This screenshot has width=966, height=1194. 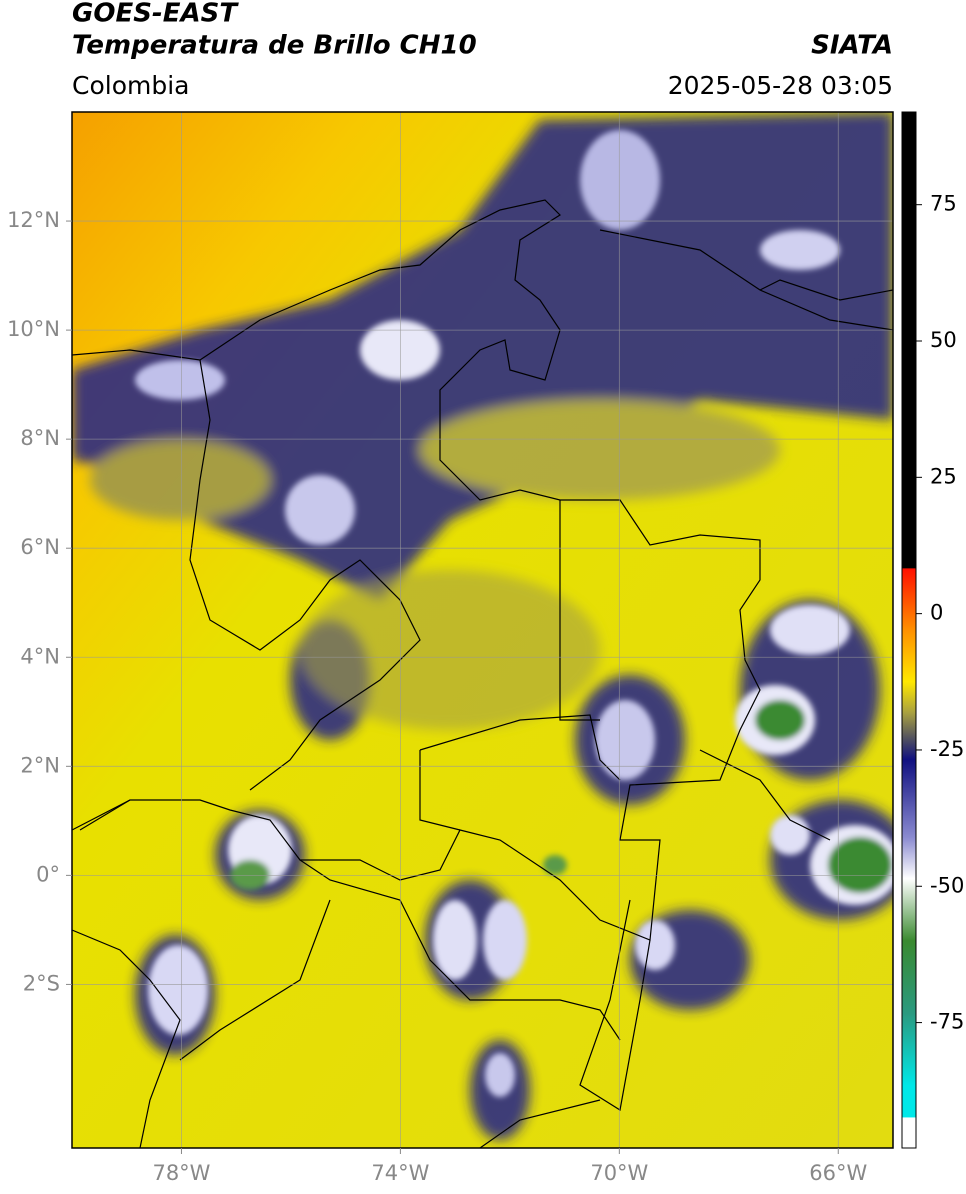 What do you see at coordinates (33, 220) in the screenshot?
I see `y-tick-label: 12°N` at bounding box center [33, 220].